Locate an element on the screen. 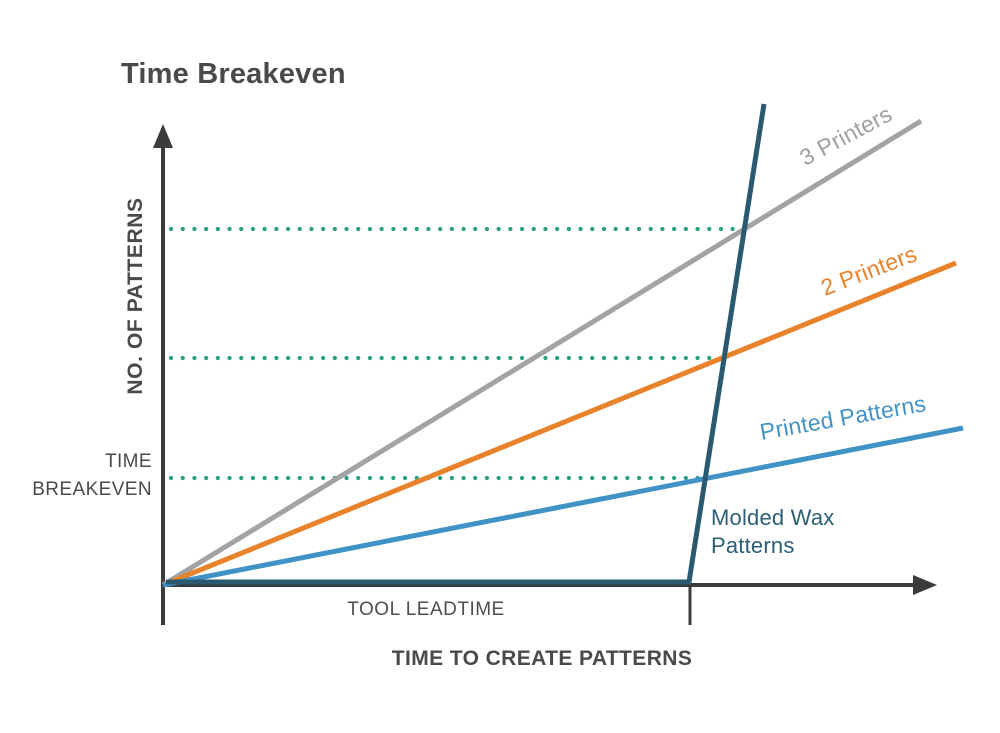 The image size is (1000, 733). chart-title: Time Breakeven is located at coordinates (233, 74).